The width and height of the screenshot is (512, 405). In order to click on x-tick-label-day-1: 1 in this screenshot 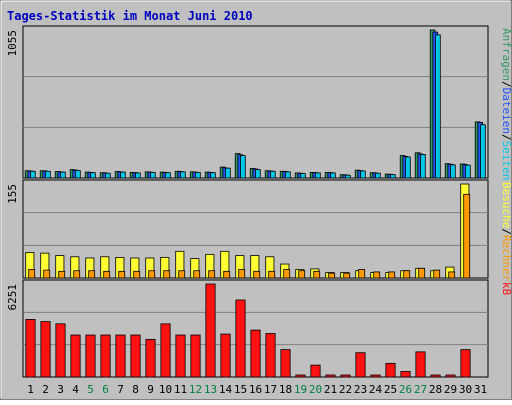, I will do `click(30, 389)`.